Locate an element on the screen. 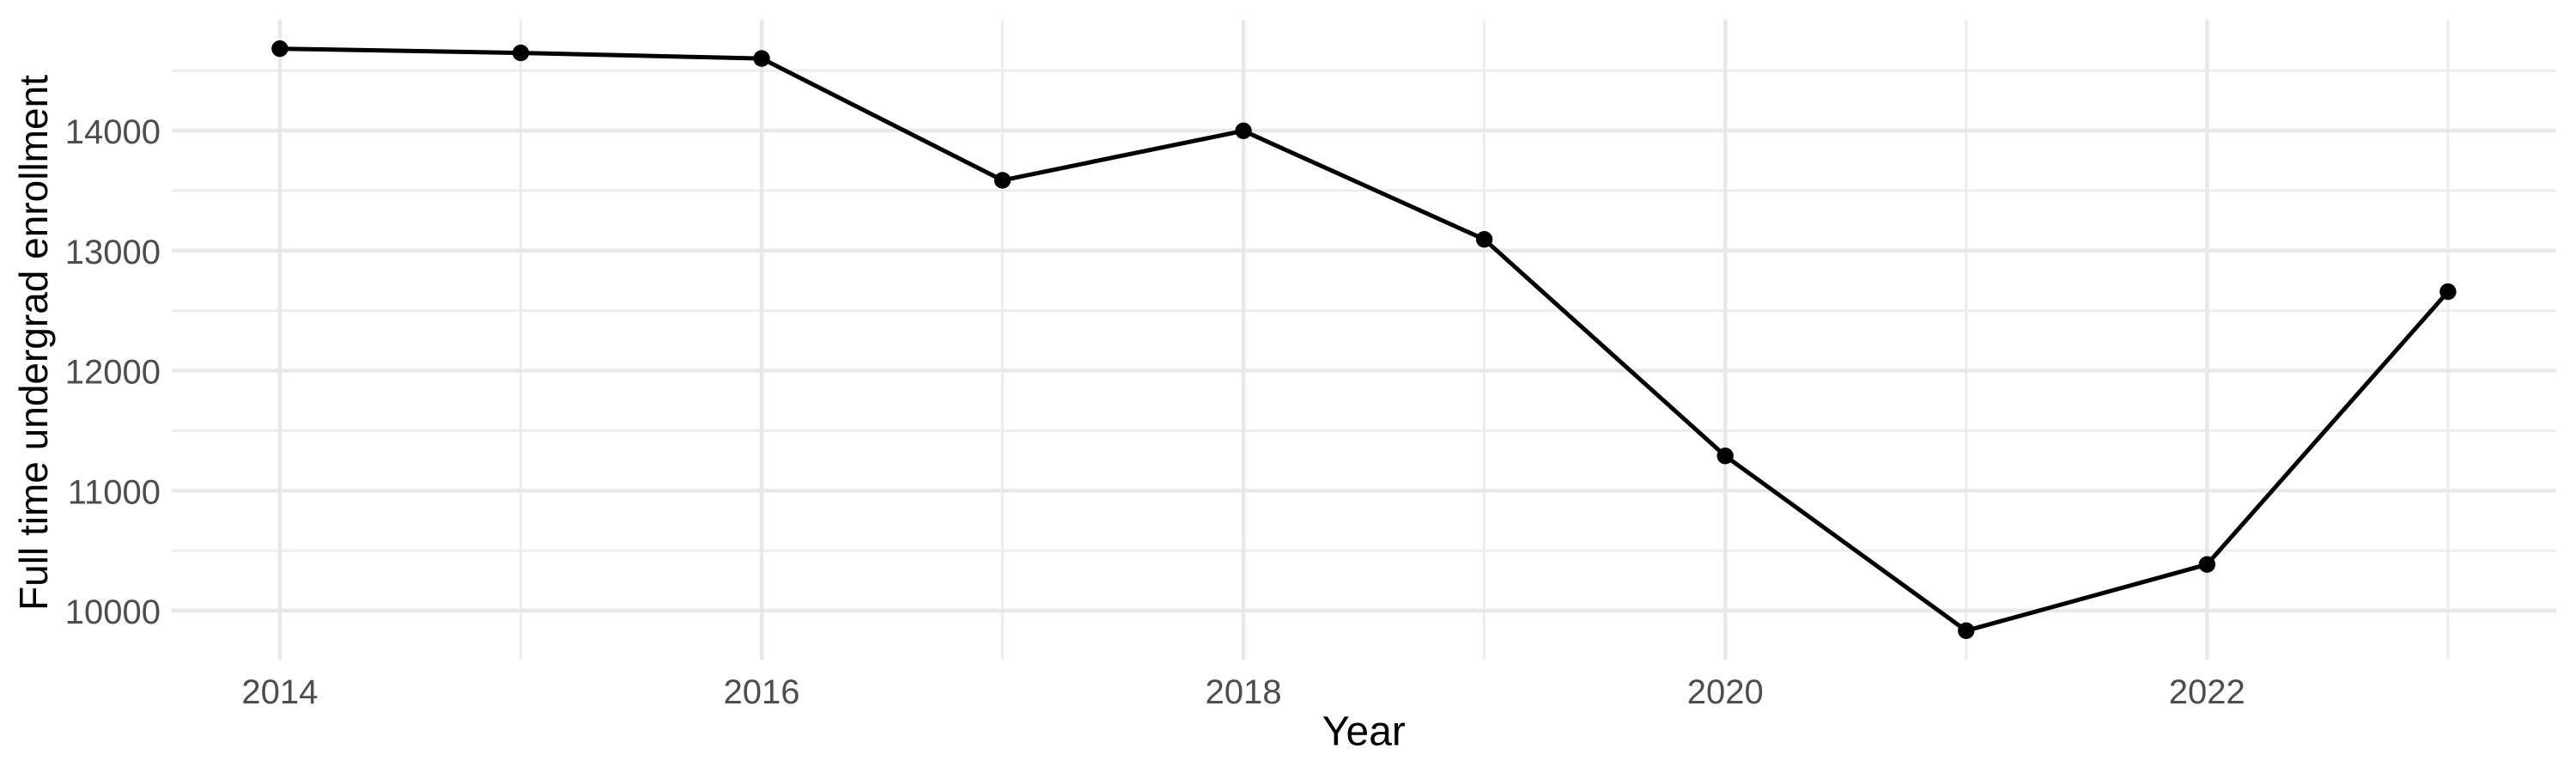  svg-text: 2016 is located at coordinates (762, 692).